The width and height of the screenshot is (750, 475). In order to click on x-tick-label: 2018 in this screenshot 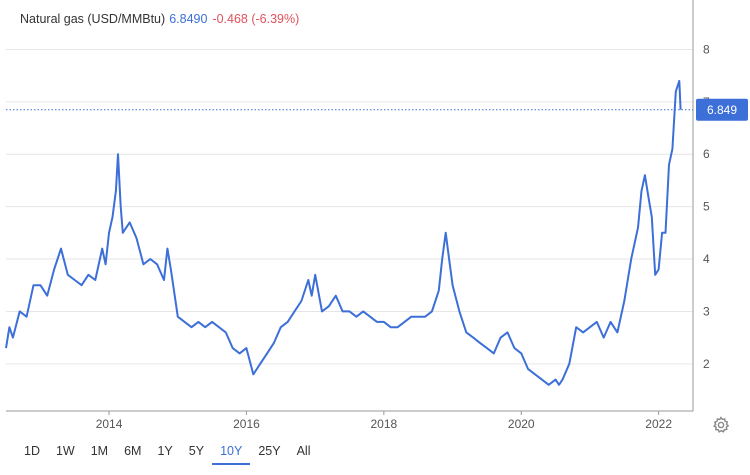, I will do `click(383, 424)`.